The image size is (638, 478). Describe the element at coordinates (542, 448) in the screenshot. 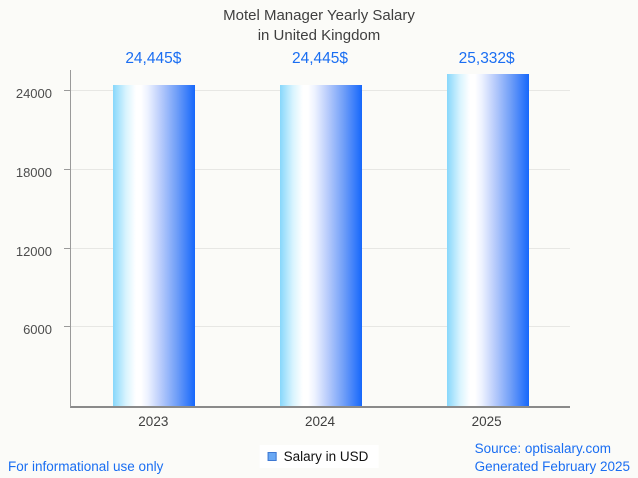

I see `source-text: Source: optisalary.com` at that location.